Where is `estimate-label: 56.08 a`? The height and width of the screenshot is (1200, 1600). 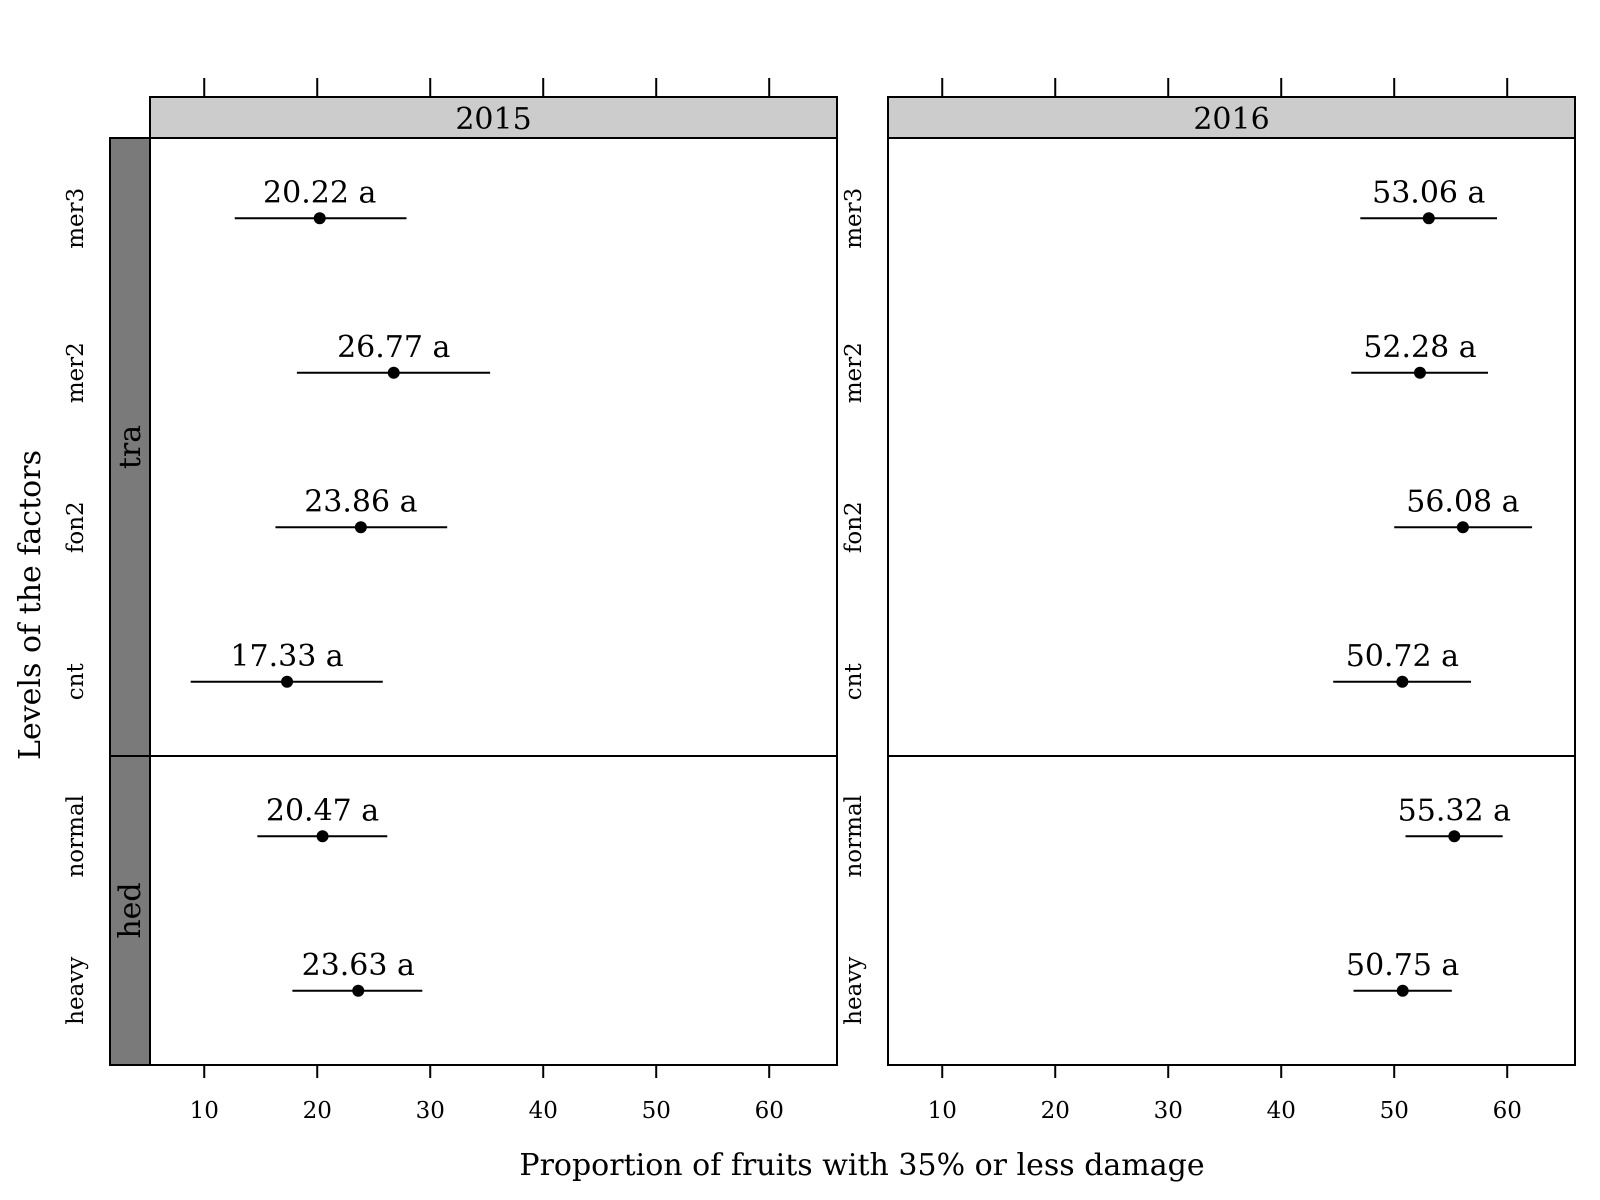 estimate-label: 56.08 a is located at coordinates (1462, 501).